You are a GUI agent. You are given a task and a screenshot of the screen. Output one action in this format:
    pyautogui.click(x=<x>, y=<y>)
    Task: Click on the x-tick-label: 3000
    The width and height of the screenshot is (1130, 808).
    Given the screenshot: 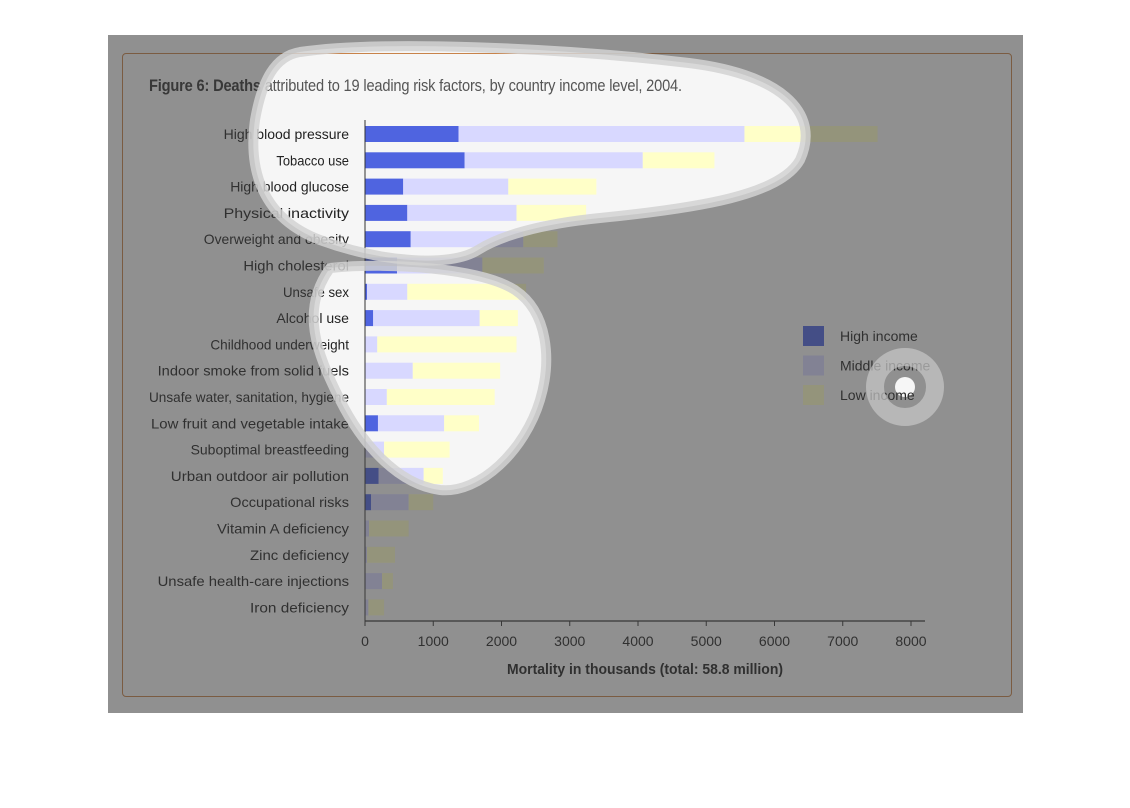 What is the action you would take?
    pyautogui.click(x=569, y=641)
    